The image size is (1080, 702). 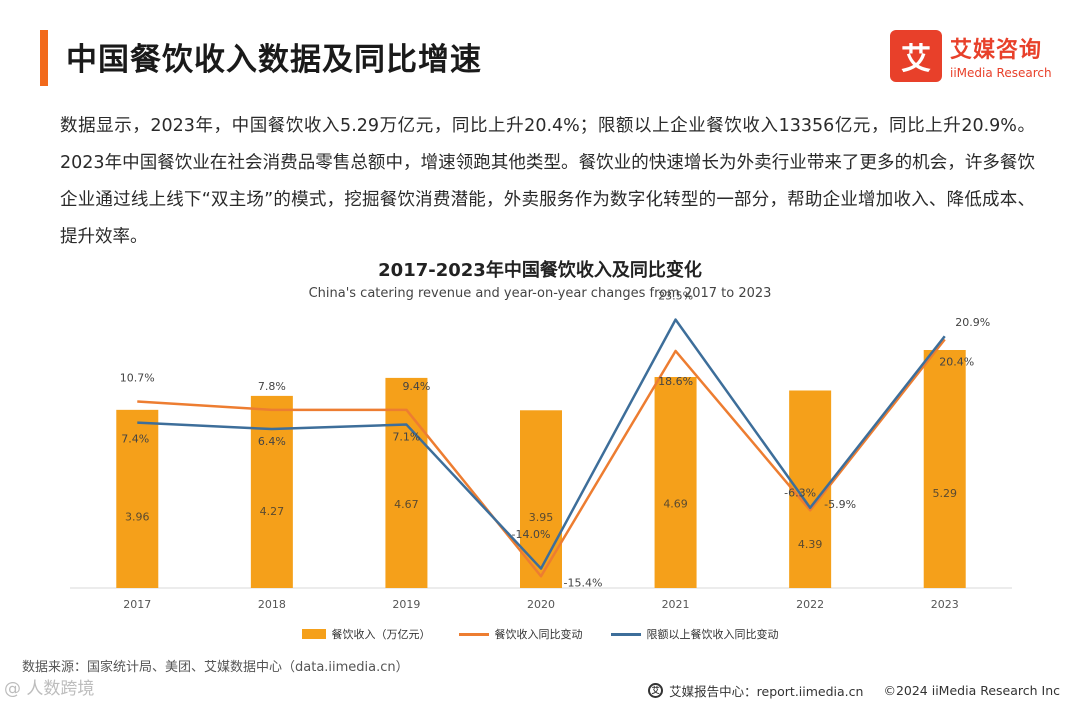 I want to click on footer-logo-icon: 艾, so click(x=656, y=690).